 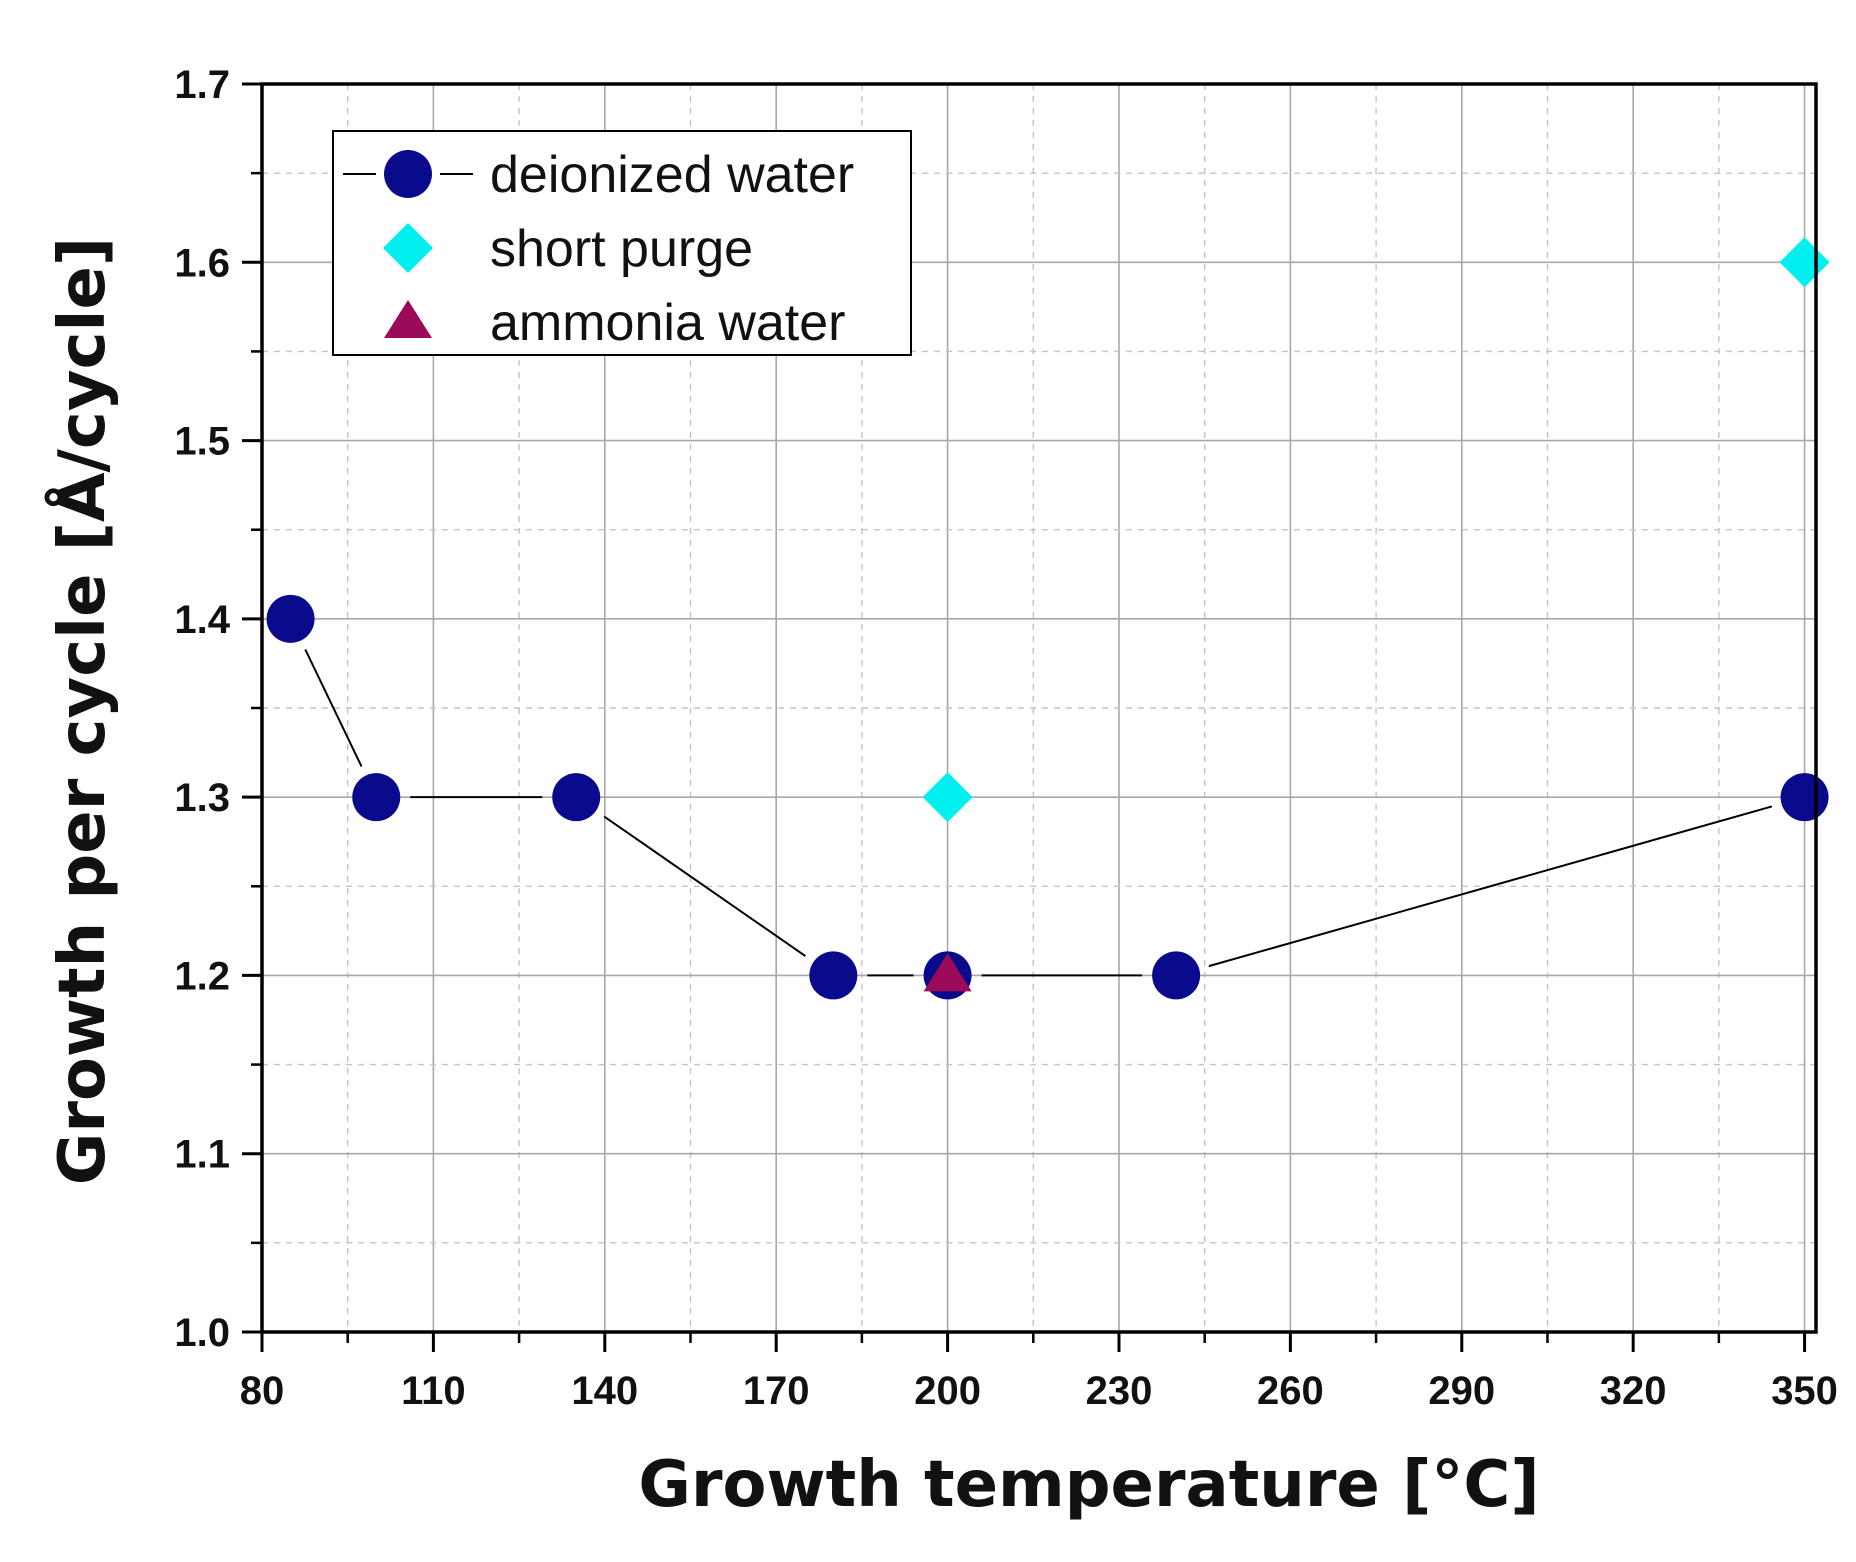 What do you see at coordinates (672, 175) in the screenshot?
I see `legend-label: deionized water` at bounding box center [672, 175].